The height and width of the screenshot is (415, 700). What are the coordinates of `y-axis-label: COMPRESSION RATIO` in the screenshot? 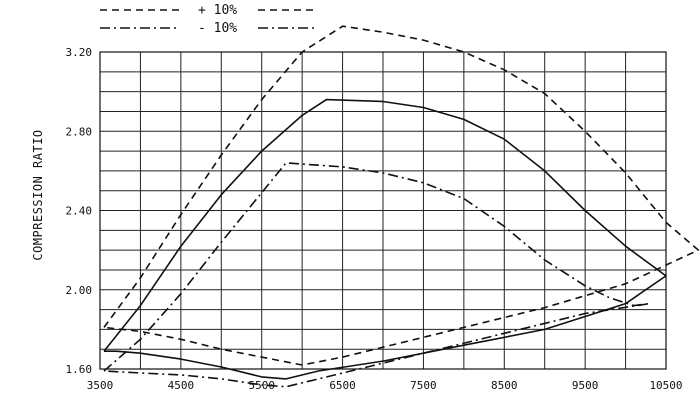 It's located at (38, 194).